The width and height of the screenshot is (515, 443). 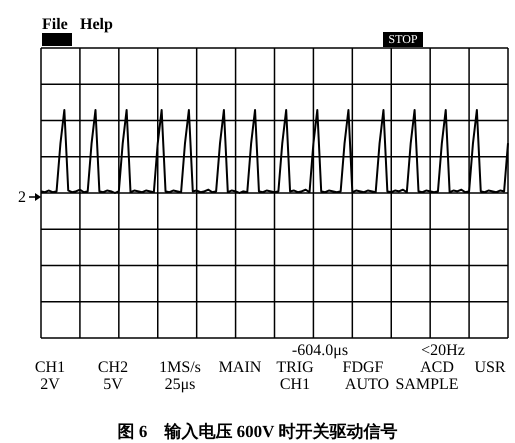 I want to click on text: -604.0μs, so click(x=320, y=351).